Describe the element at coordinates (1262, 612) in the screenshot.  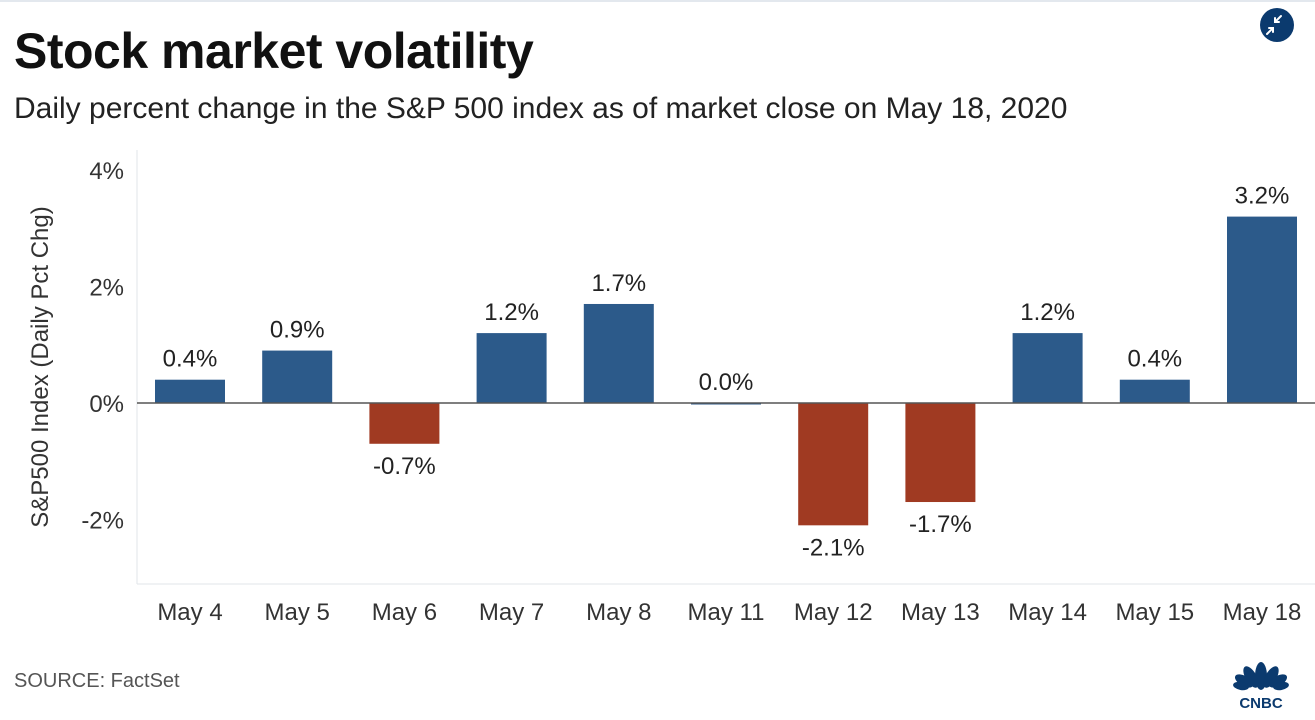
I see `x-tick-label: May 18` at that location.